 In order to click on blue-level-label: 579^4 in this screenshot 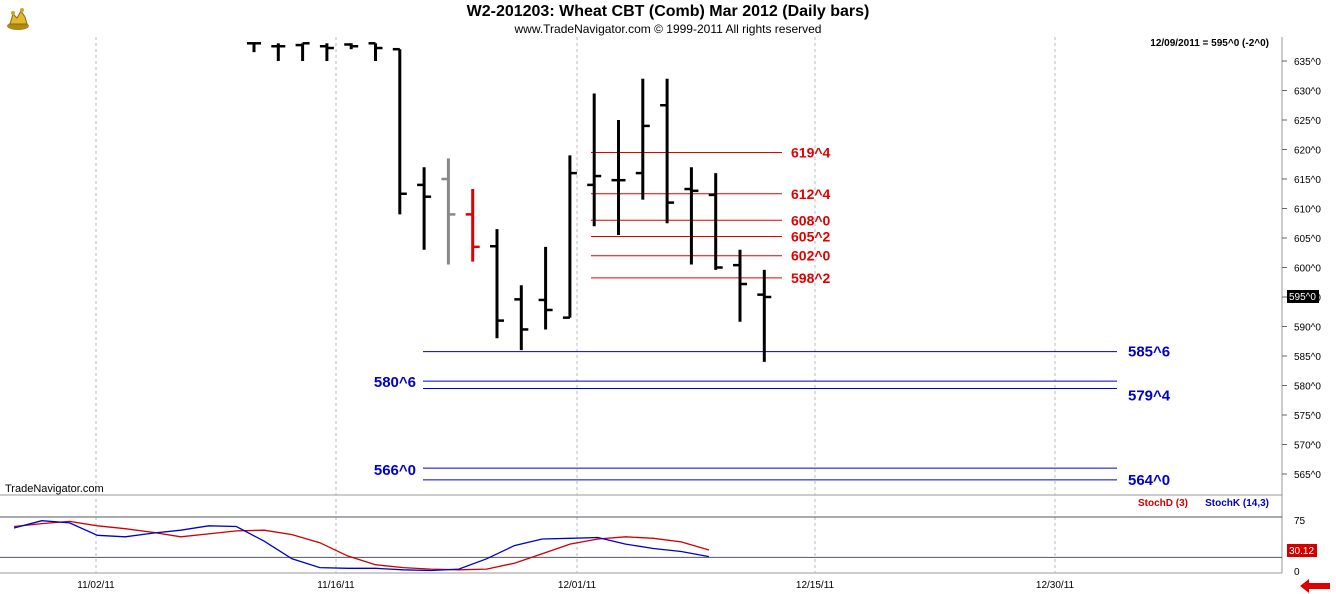, I will do `click(1149, 395)`.